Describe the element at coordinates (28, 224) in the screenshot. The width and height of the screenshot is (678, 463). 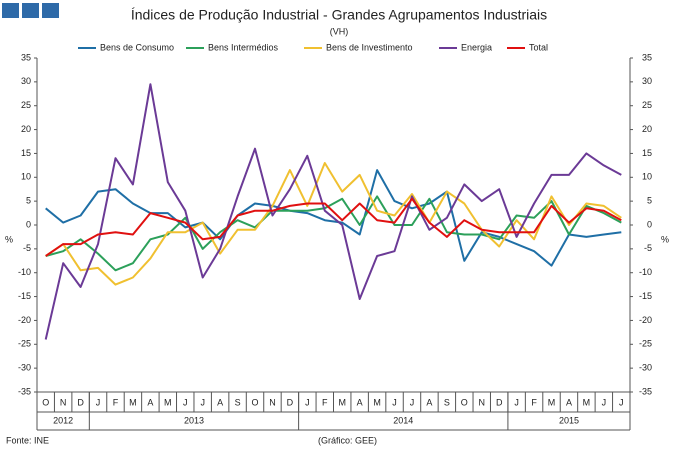
I see `y-tick-label: 0` at that location.